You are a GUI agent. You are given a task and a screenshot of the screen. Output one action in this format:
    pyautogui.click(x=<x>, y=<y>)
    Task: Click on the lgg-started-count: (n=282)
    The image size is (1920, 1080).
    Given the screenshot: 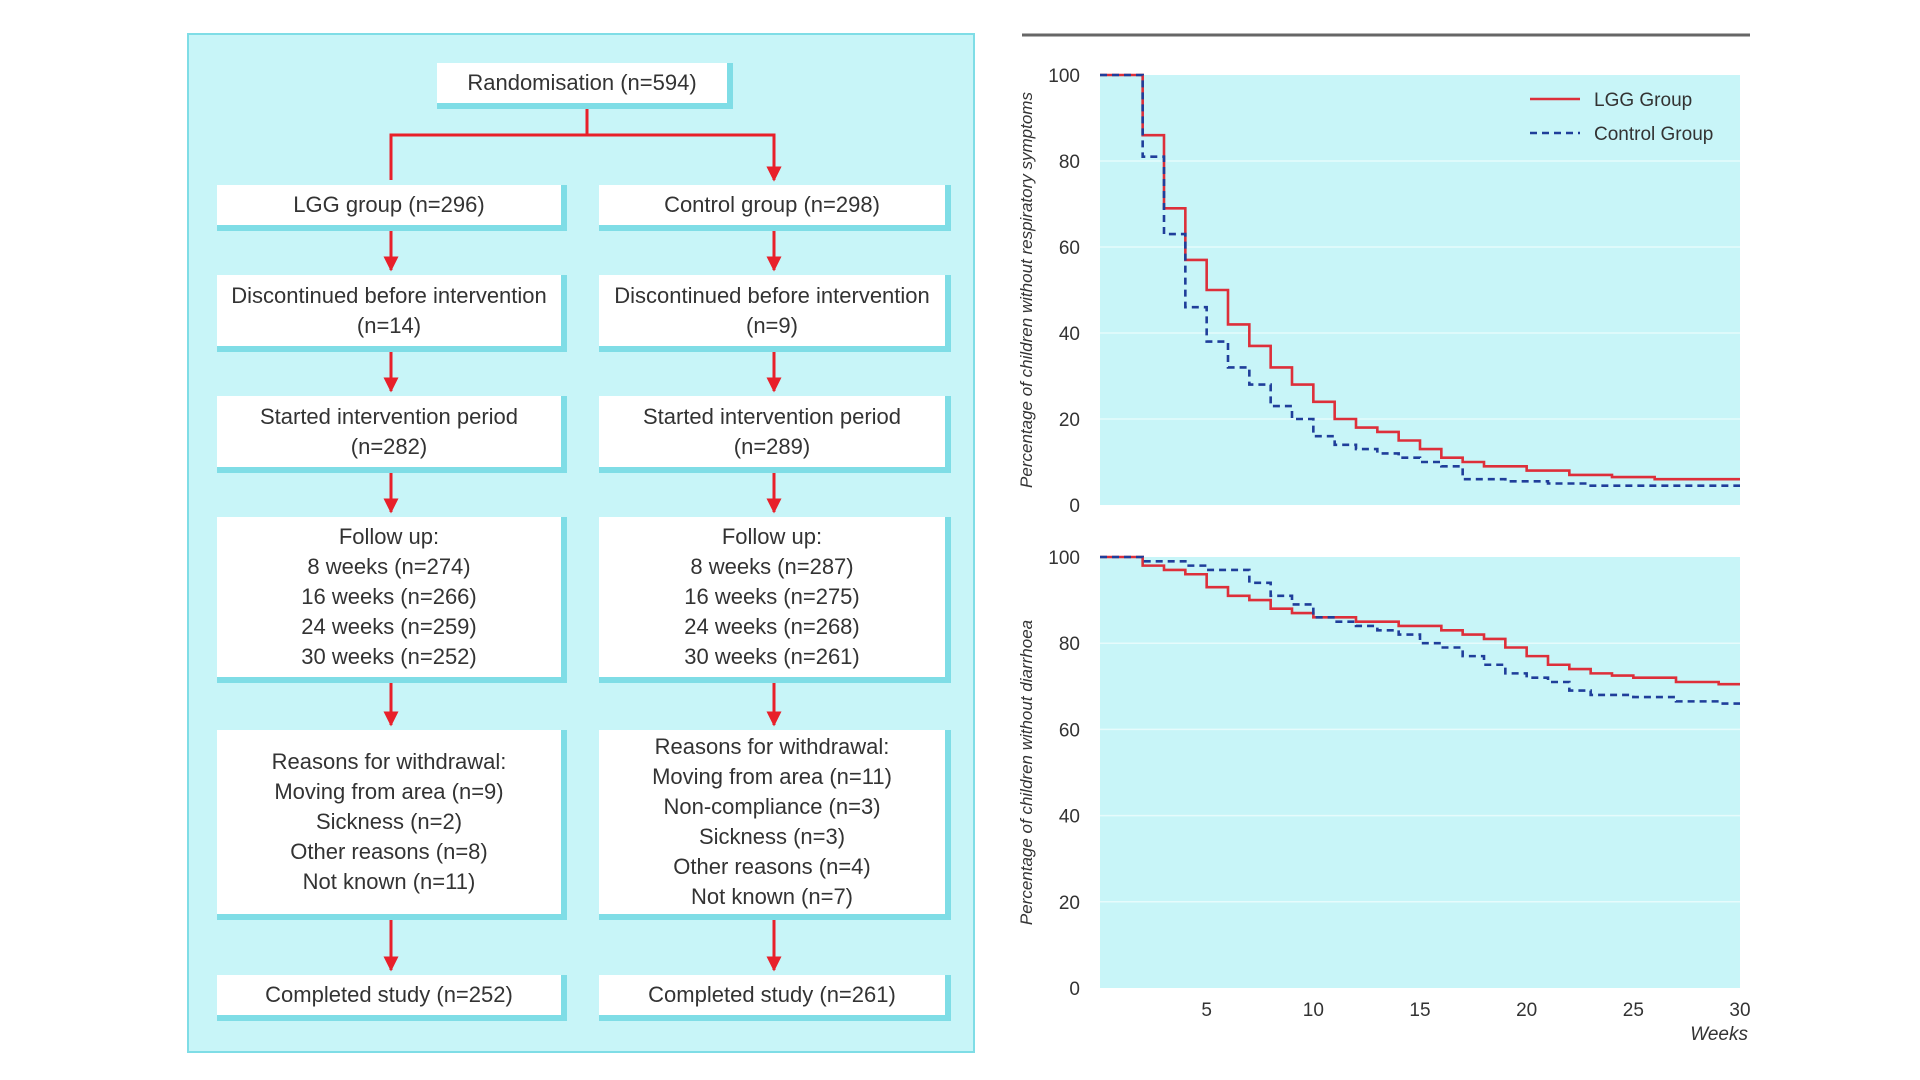 What is the action you would take?
    pyautogui.click(x=389, y=446)
    